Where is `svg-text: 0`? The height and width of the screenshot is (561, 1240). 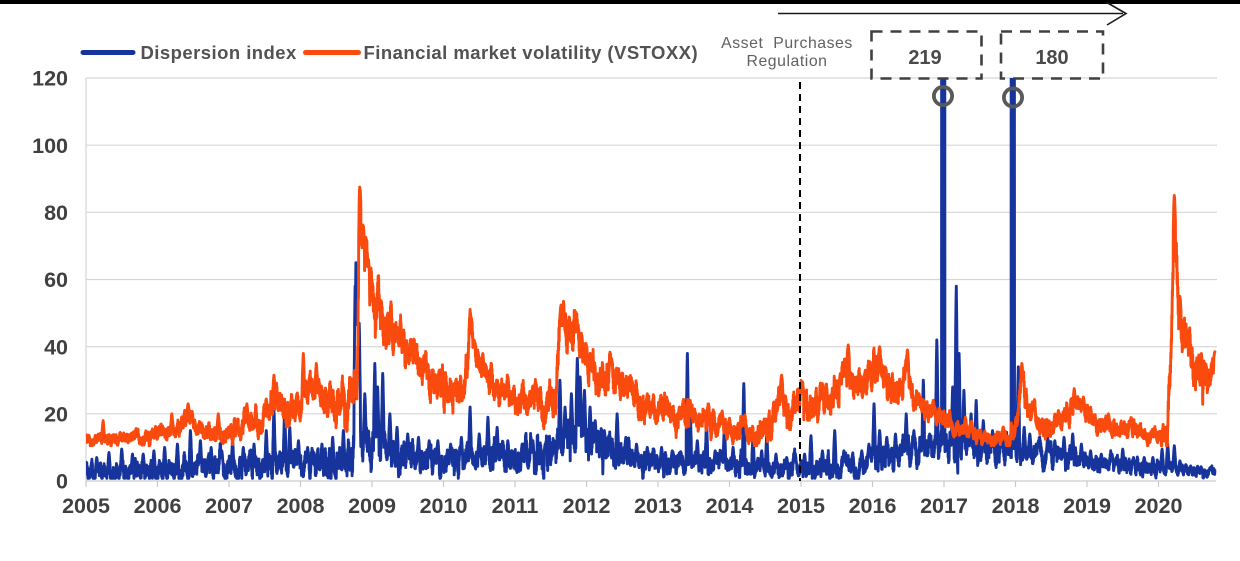 svg-text: 0 is located at coordinates (62, 482).